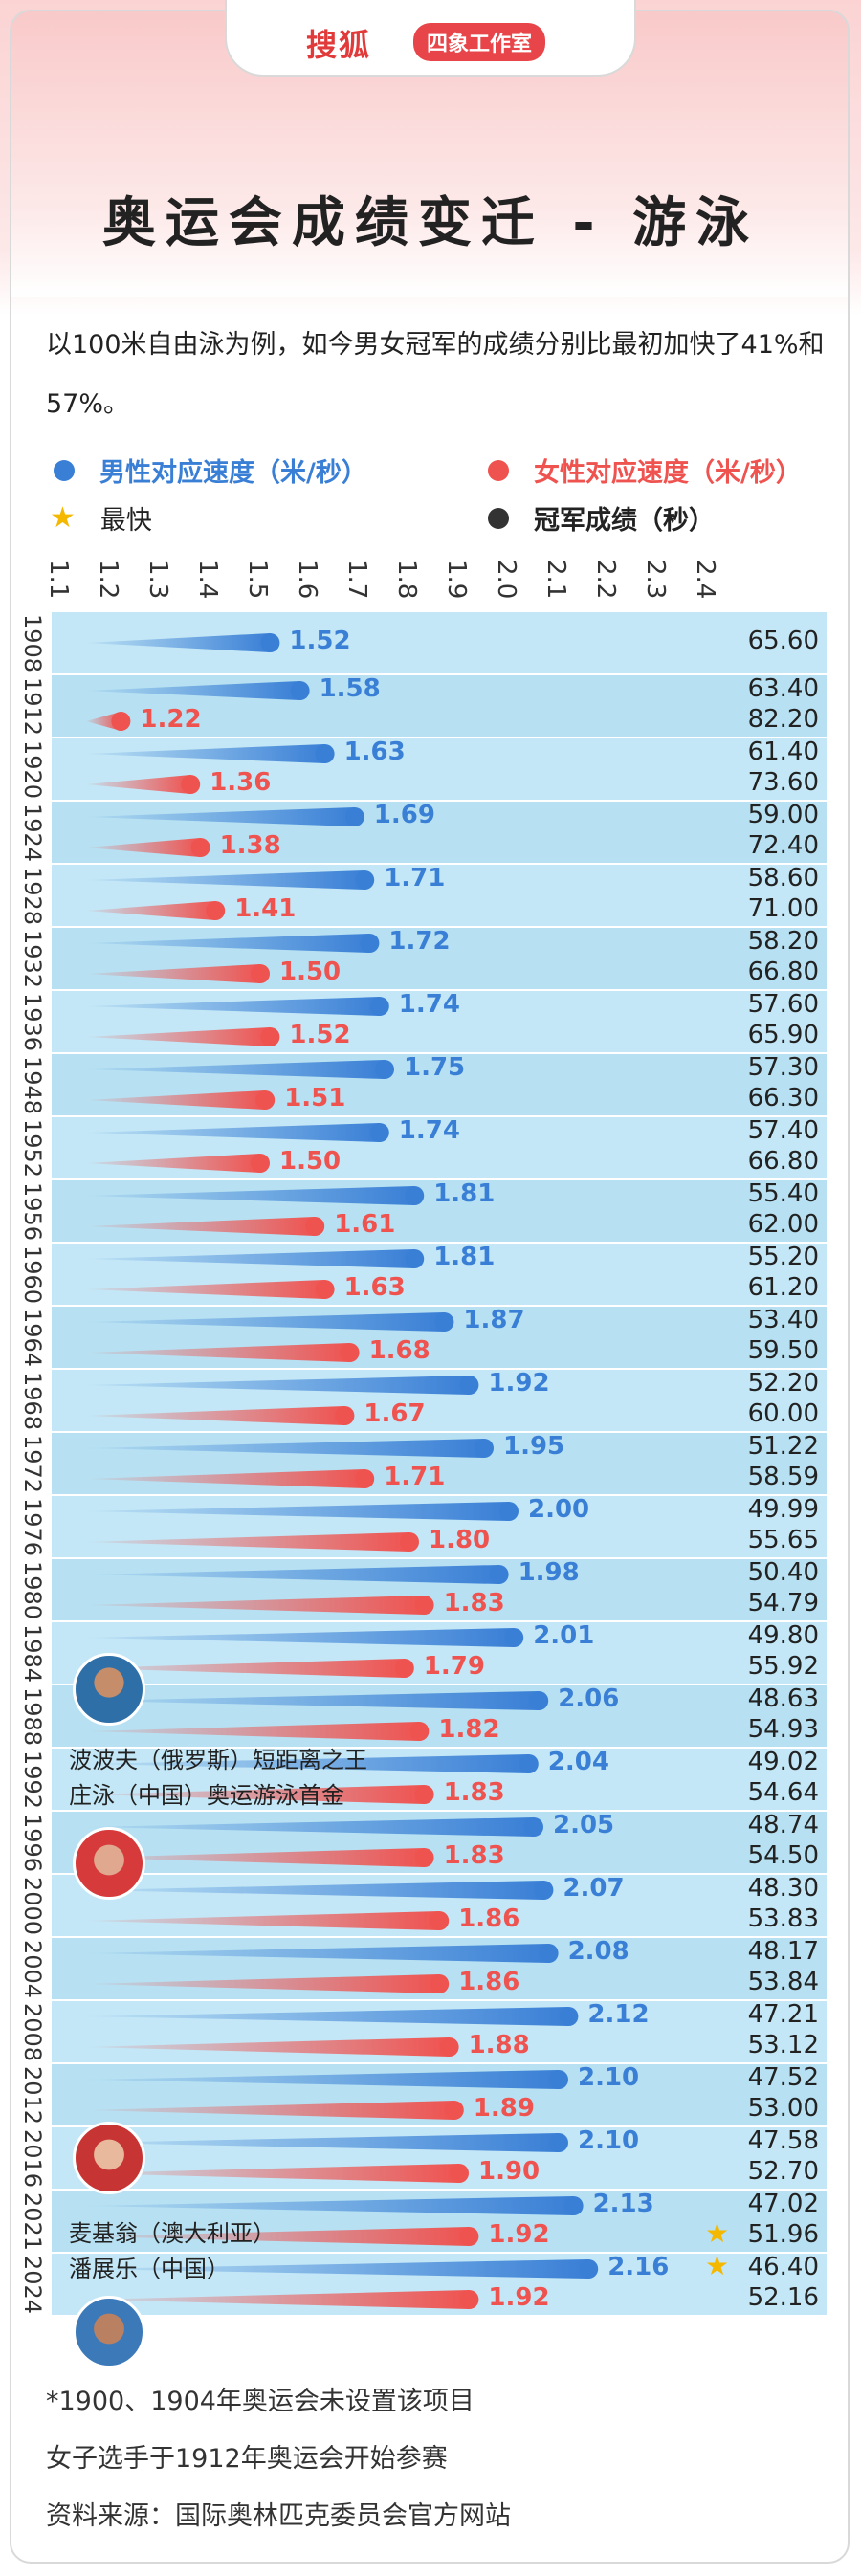  What do you see at coordinates (435, 1068) in the screenshot?
I see `male-speed-label: 1.75` at bounding box center [435, 1068].